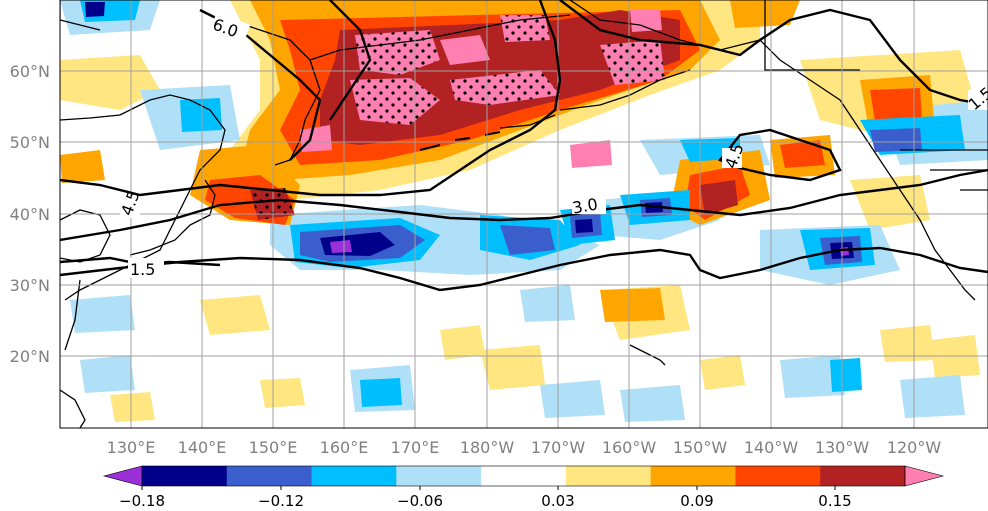 Image resolution: width=988 pixels, height=511 pixels. Describe the element at coordinates (202, 447) in the screenshot. I see `lon-label: 140°E` at that location.